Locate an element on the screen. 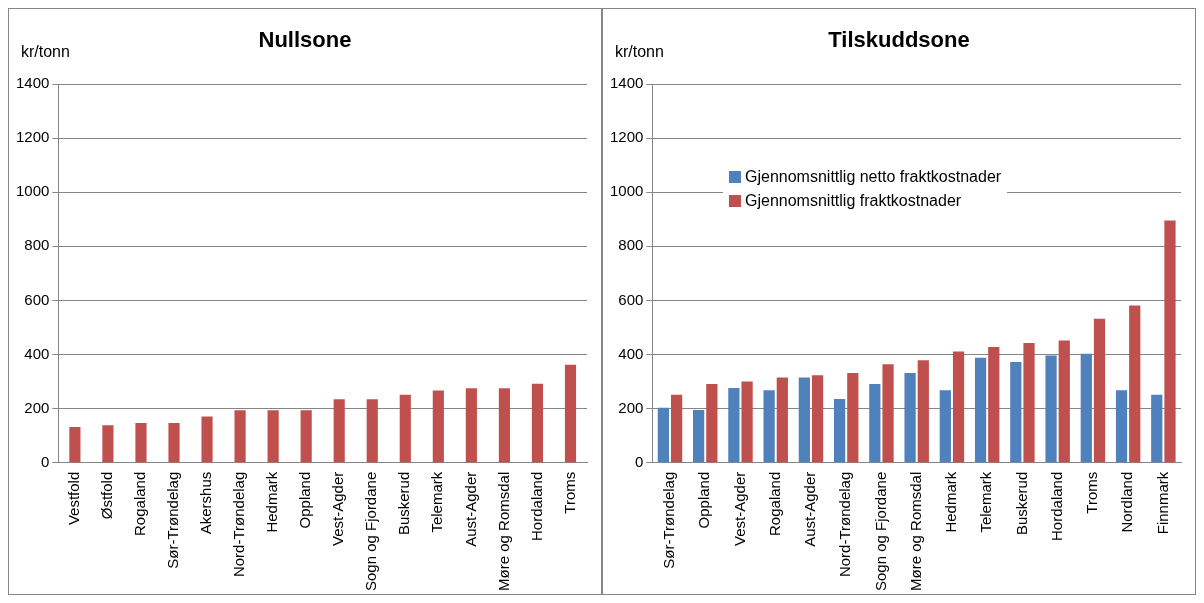 This screenshot has height=603, width=1204. chart-title: Tilskuddsone is located at coordinates (899, 39).